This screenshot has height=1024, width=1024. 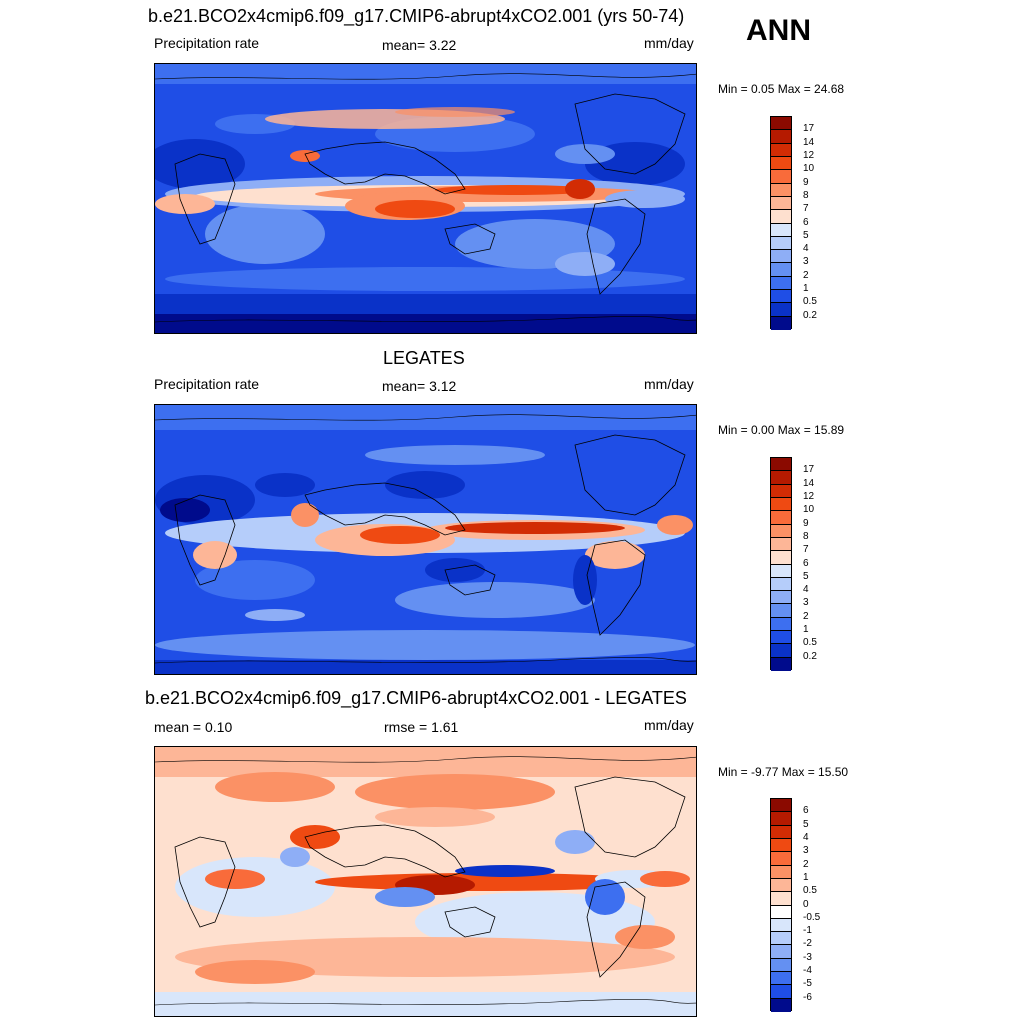 What do you see at coordinates (807, 957) in the screenshot?
I see `colorbar-tick-label: -3` at bounding box center [807, 957].